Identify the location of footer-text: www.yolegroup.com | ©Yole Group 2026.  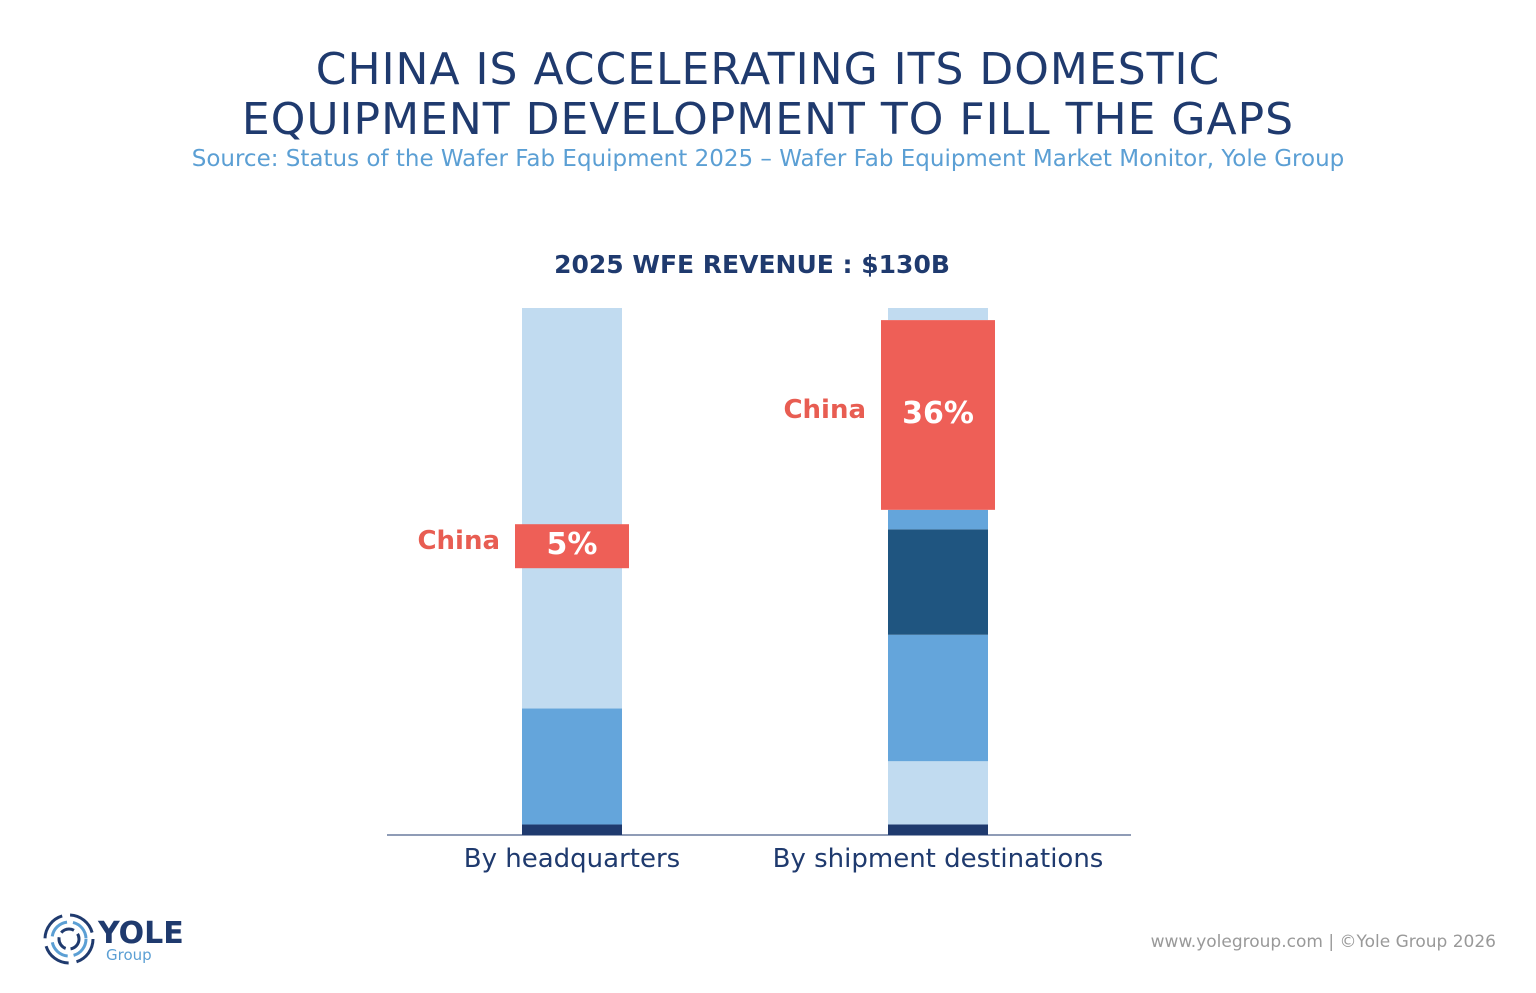
(1323, 942).